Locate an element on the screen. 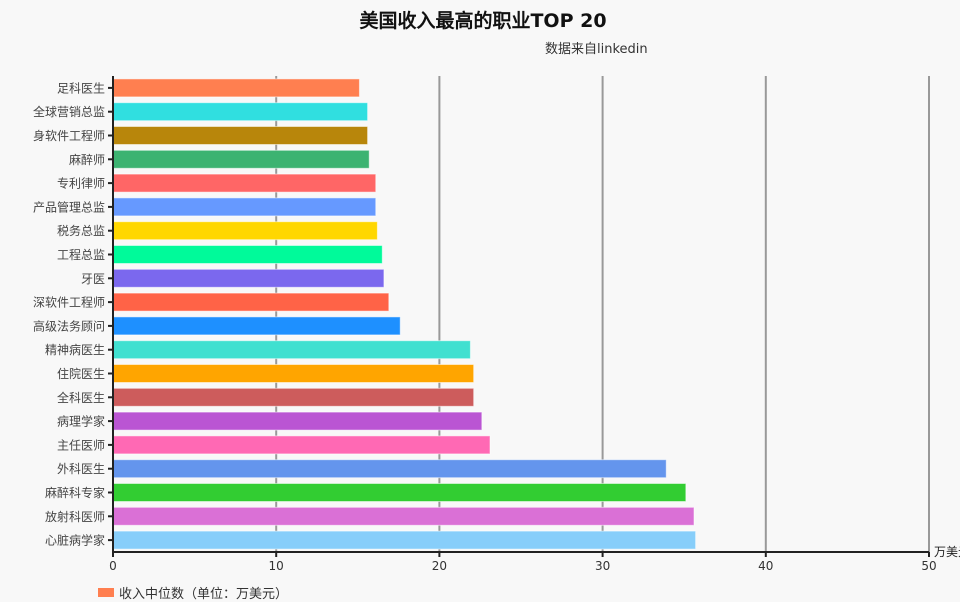  y-tick-label: 税务总监 is located at coordinates (81, 230).